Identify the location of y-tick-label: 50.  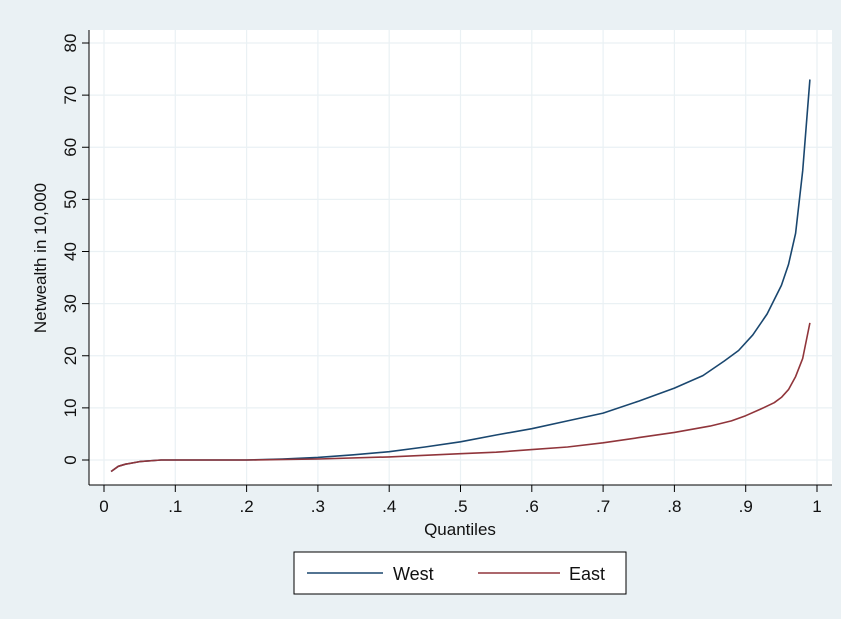
(70, 199).